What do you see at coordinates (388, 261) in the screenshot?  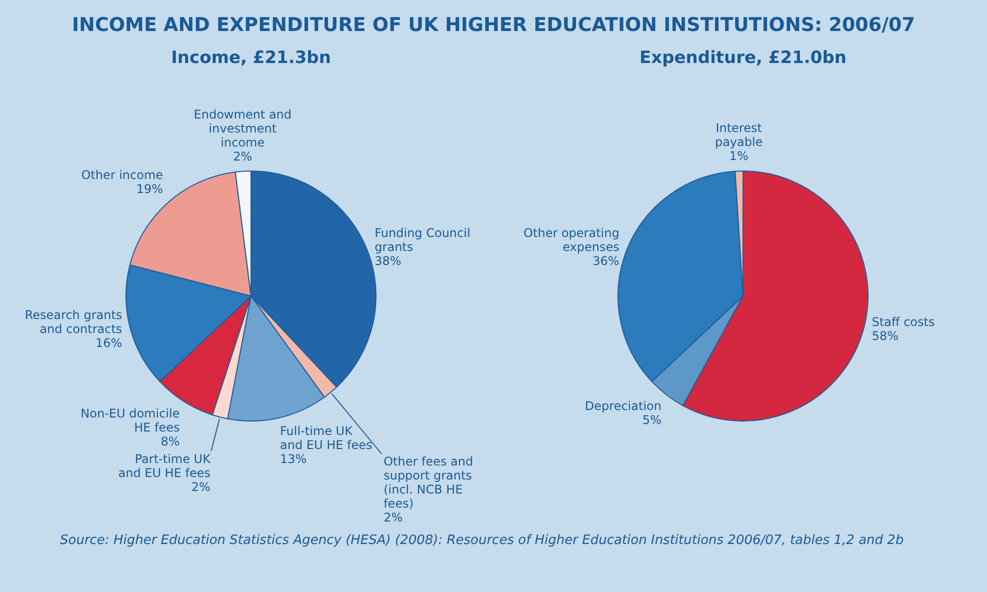 I see `data-label: 38%` at bounding box center [388, 261].